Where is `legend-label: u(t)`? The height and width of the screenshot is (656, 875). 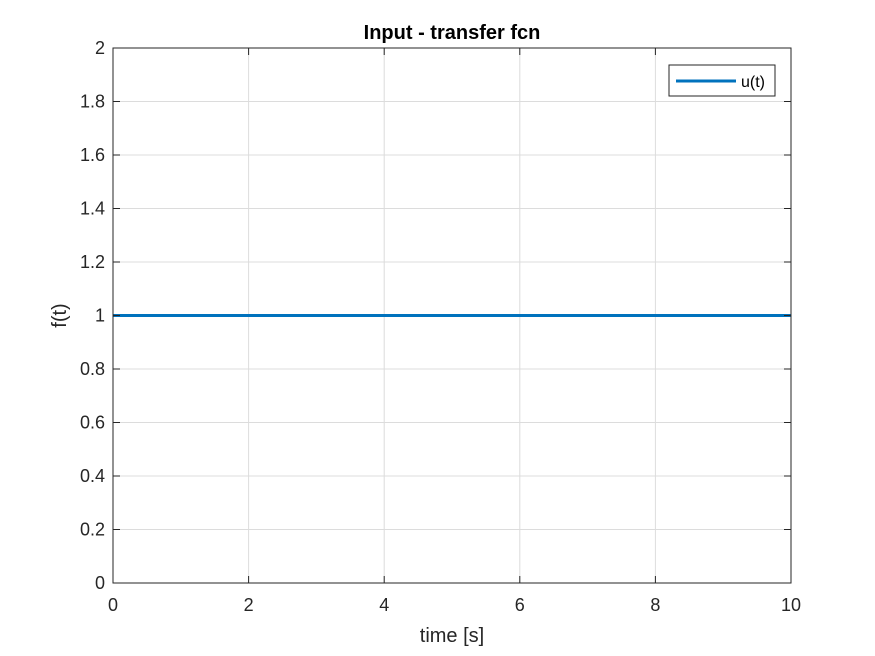
legend-label: u(t) is located at coordinates (753, 82).